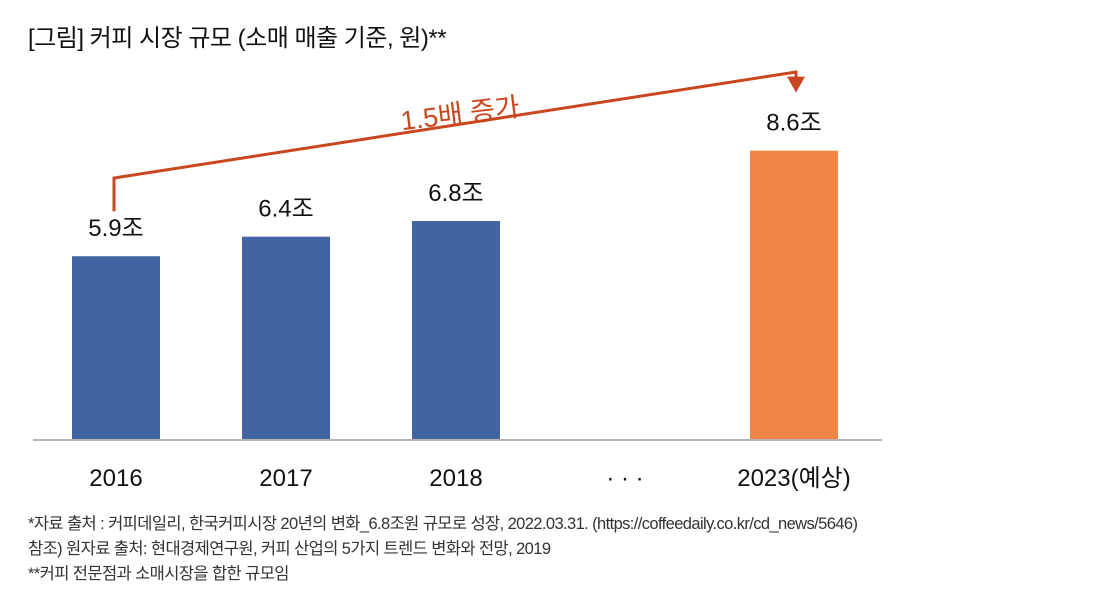  What do you see at coordinates (455, 478) in the screenshot?
I see `x-tick-label: 2018` at bounding box center [455, 478].